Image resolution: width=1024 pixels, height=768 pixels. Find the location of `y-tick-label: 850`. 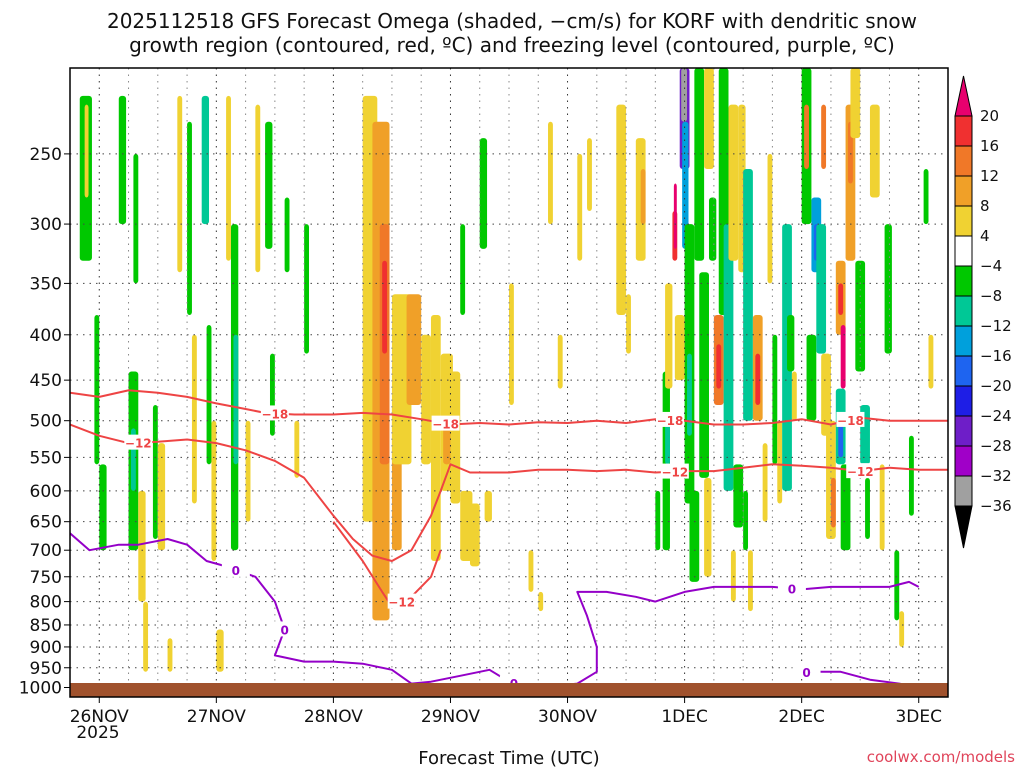

y-tick-label: 850 is located at coordinates (46, 626).